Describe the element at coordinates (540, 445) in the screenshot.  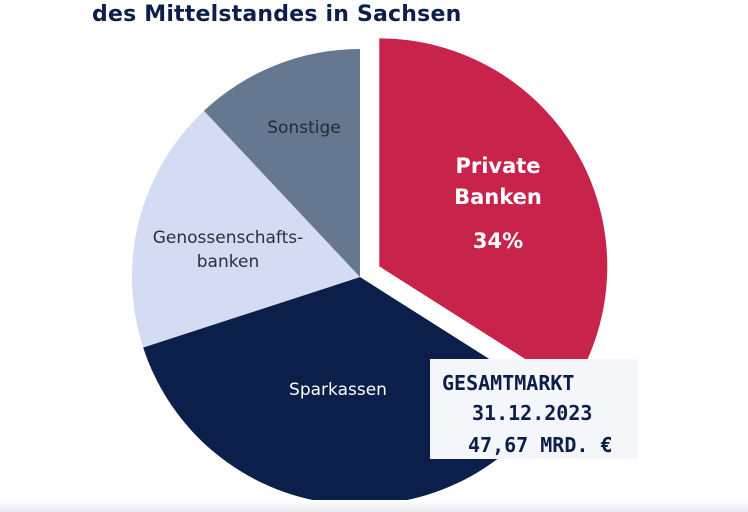
I see `summary-total: 47,67 MRD. €` at that location.